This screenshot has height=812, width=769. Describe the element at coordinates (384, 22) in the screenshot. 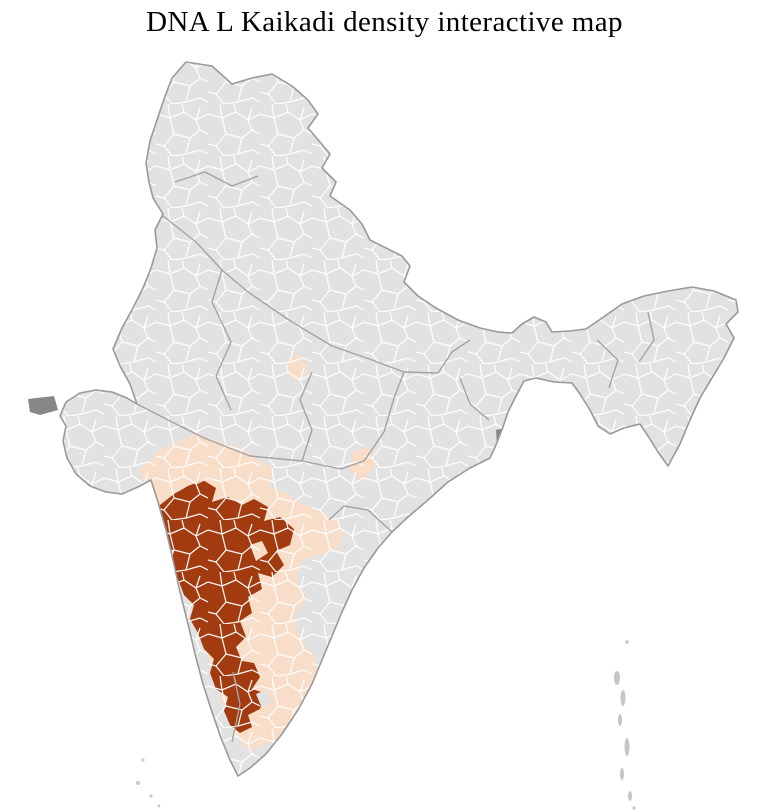

I see `page-title: DNA L Kaikadi density interactive map` at that location.